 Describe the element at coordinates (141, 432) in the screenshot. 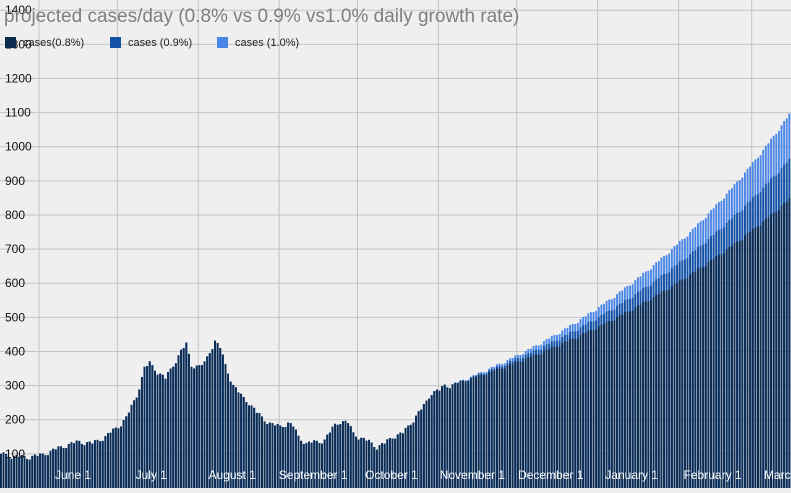

I see `bar-s0-d54` at that location.